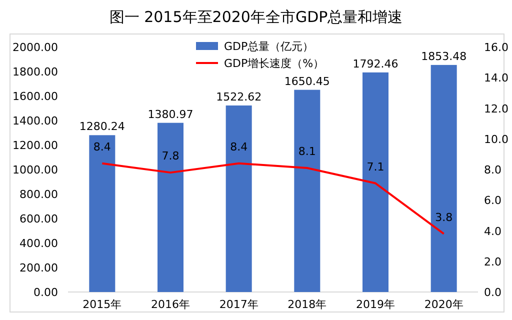  I want to click on x-tick-label: 2016年, so click(170, 304).